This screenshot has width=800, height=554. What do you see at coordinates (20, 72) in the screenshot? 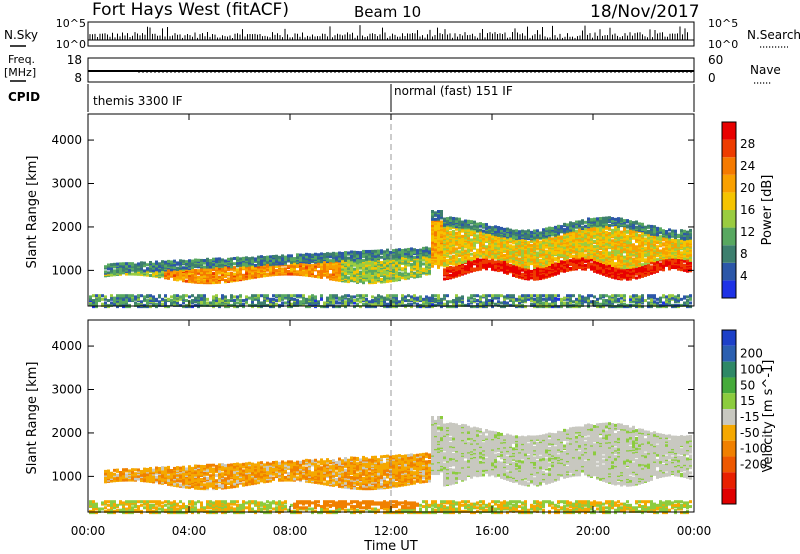
I see `freq-unit: [MHz]` at bounding box center [20, 72].